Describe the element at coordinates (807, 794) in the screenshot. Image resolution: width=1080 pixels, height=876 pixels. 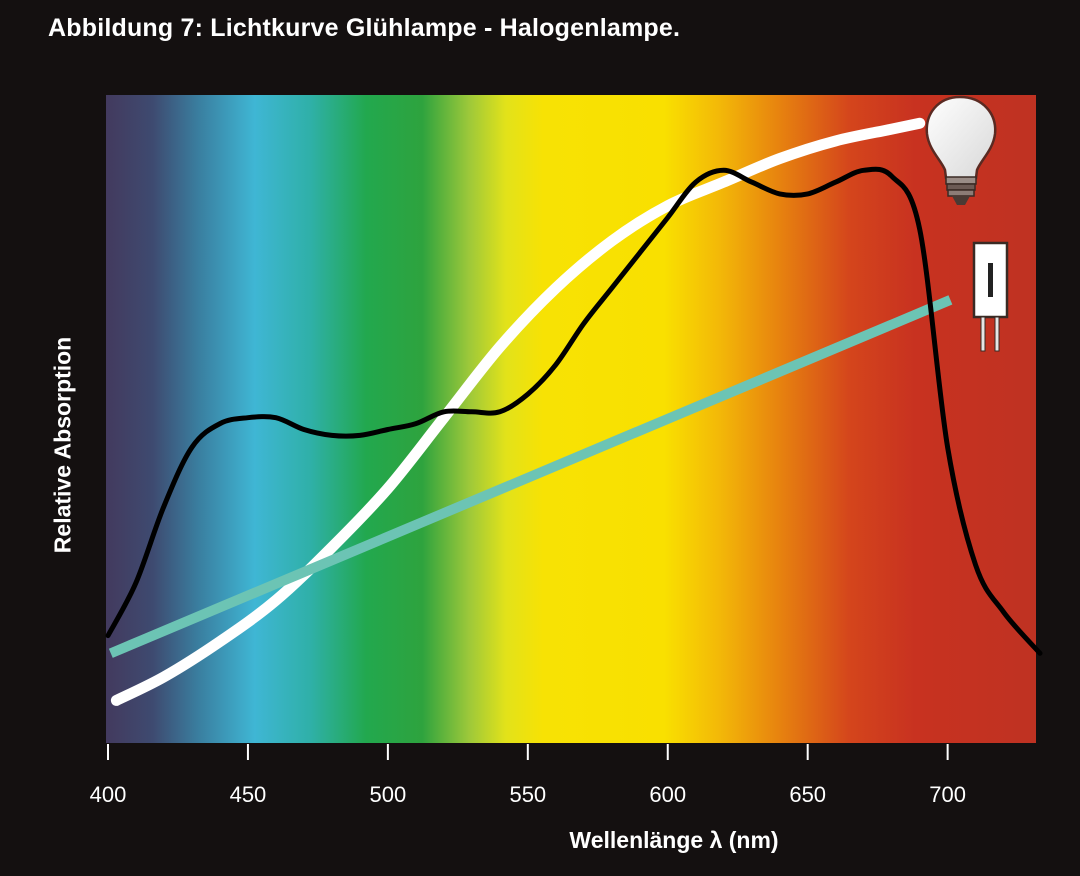
I see `x-tick-label-650: 650` at that location.